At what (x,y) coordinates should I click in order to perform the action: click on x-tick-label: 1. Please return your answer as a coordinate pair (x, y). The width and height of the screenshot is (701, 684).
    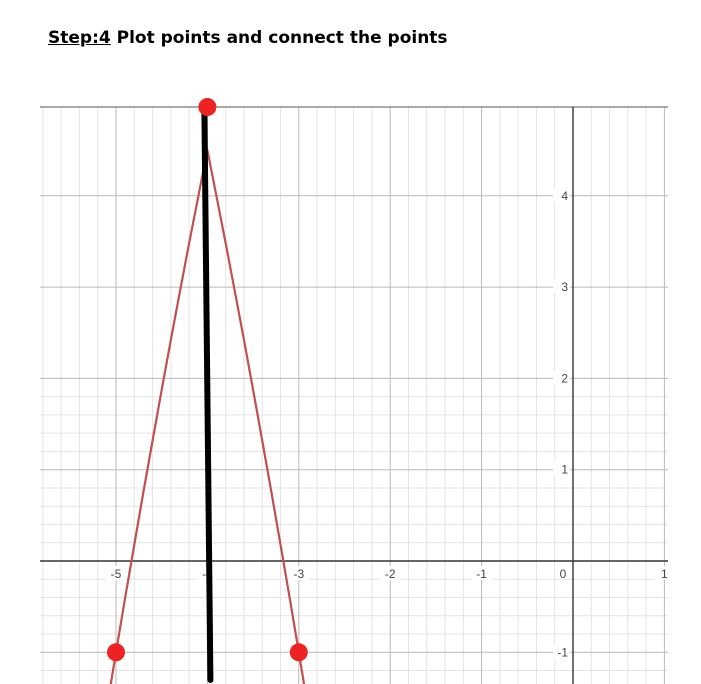
    Looking at the image, I should click on (664, 574).